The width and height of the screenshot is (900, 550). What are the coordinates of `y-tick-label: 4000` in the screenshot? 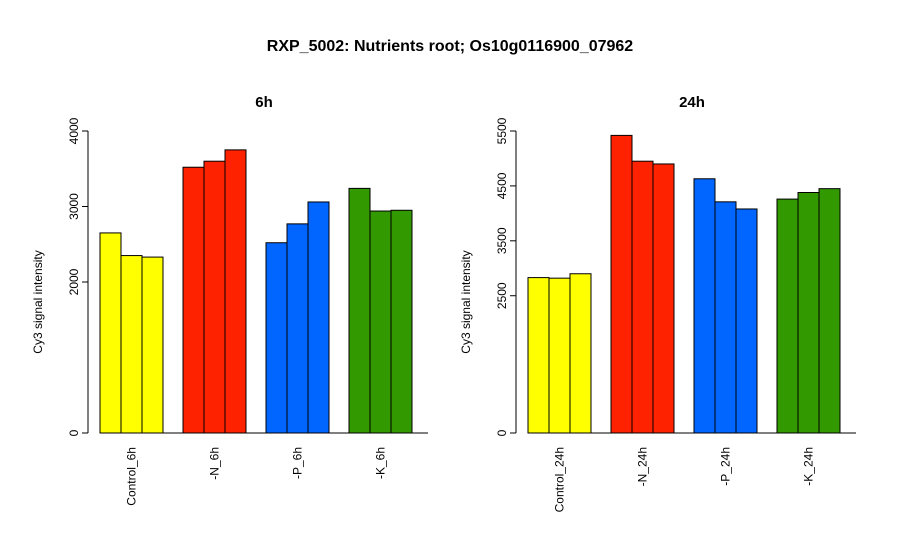 It's located at (74, 130).